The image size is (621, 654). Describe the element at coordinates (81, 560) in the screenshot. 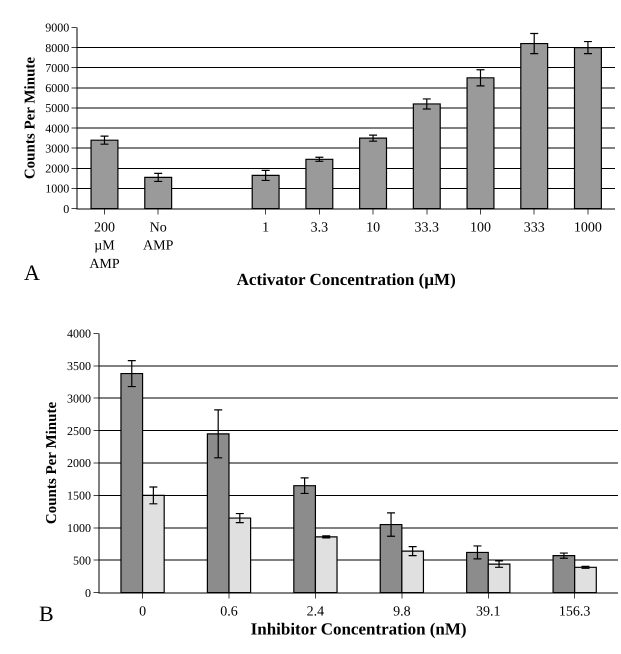

I see `y-tick-label: 500` at that location.